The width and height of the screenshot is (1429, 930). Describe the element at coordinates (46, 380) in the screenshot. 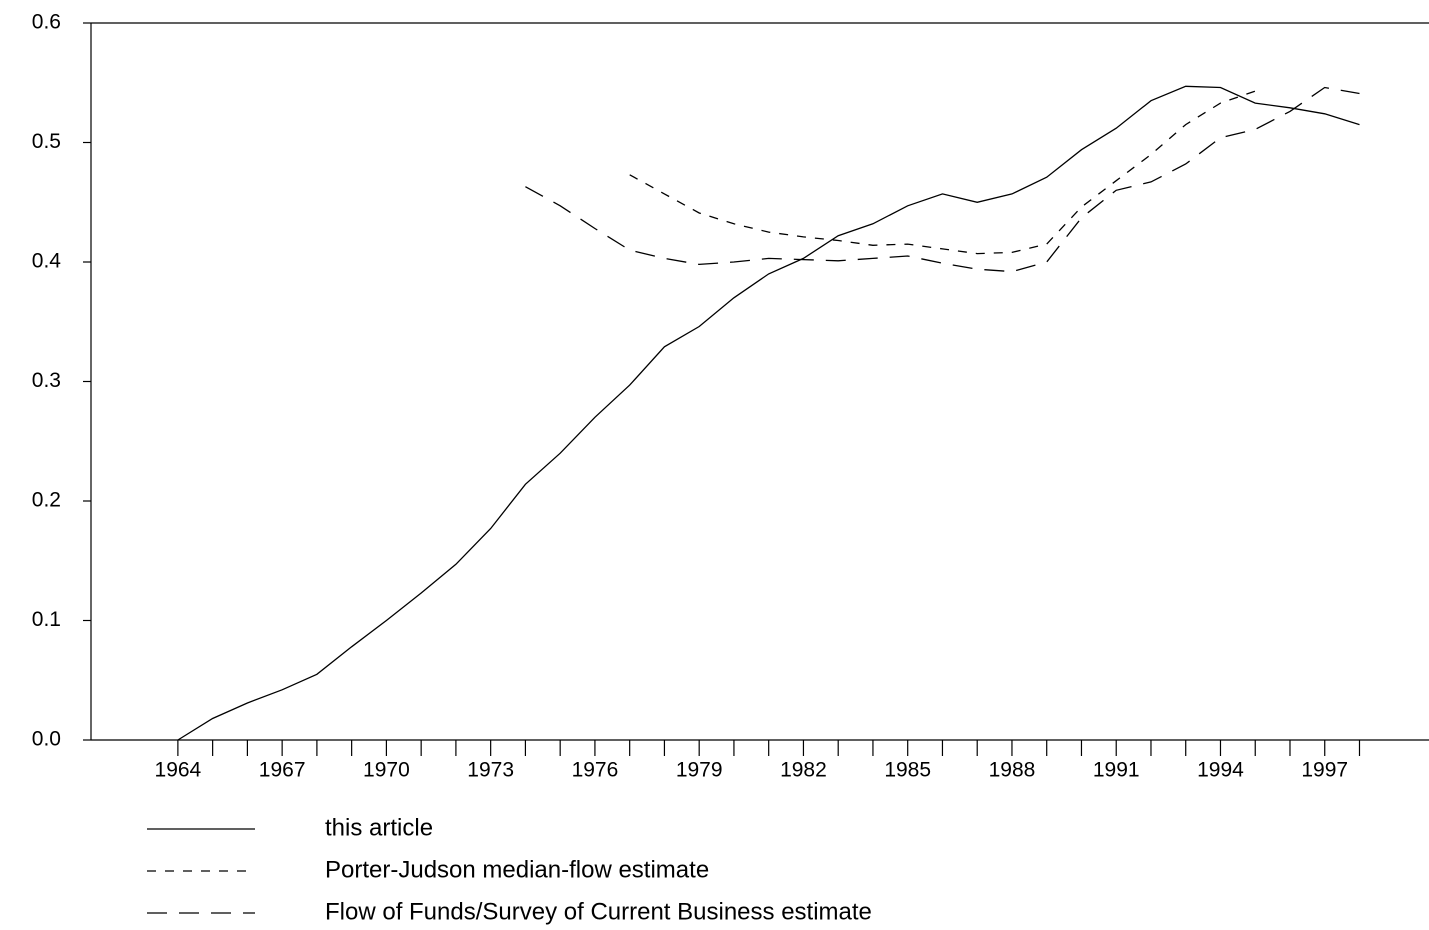

I see `y-tick-label: 0.3` at that location.